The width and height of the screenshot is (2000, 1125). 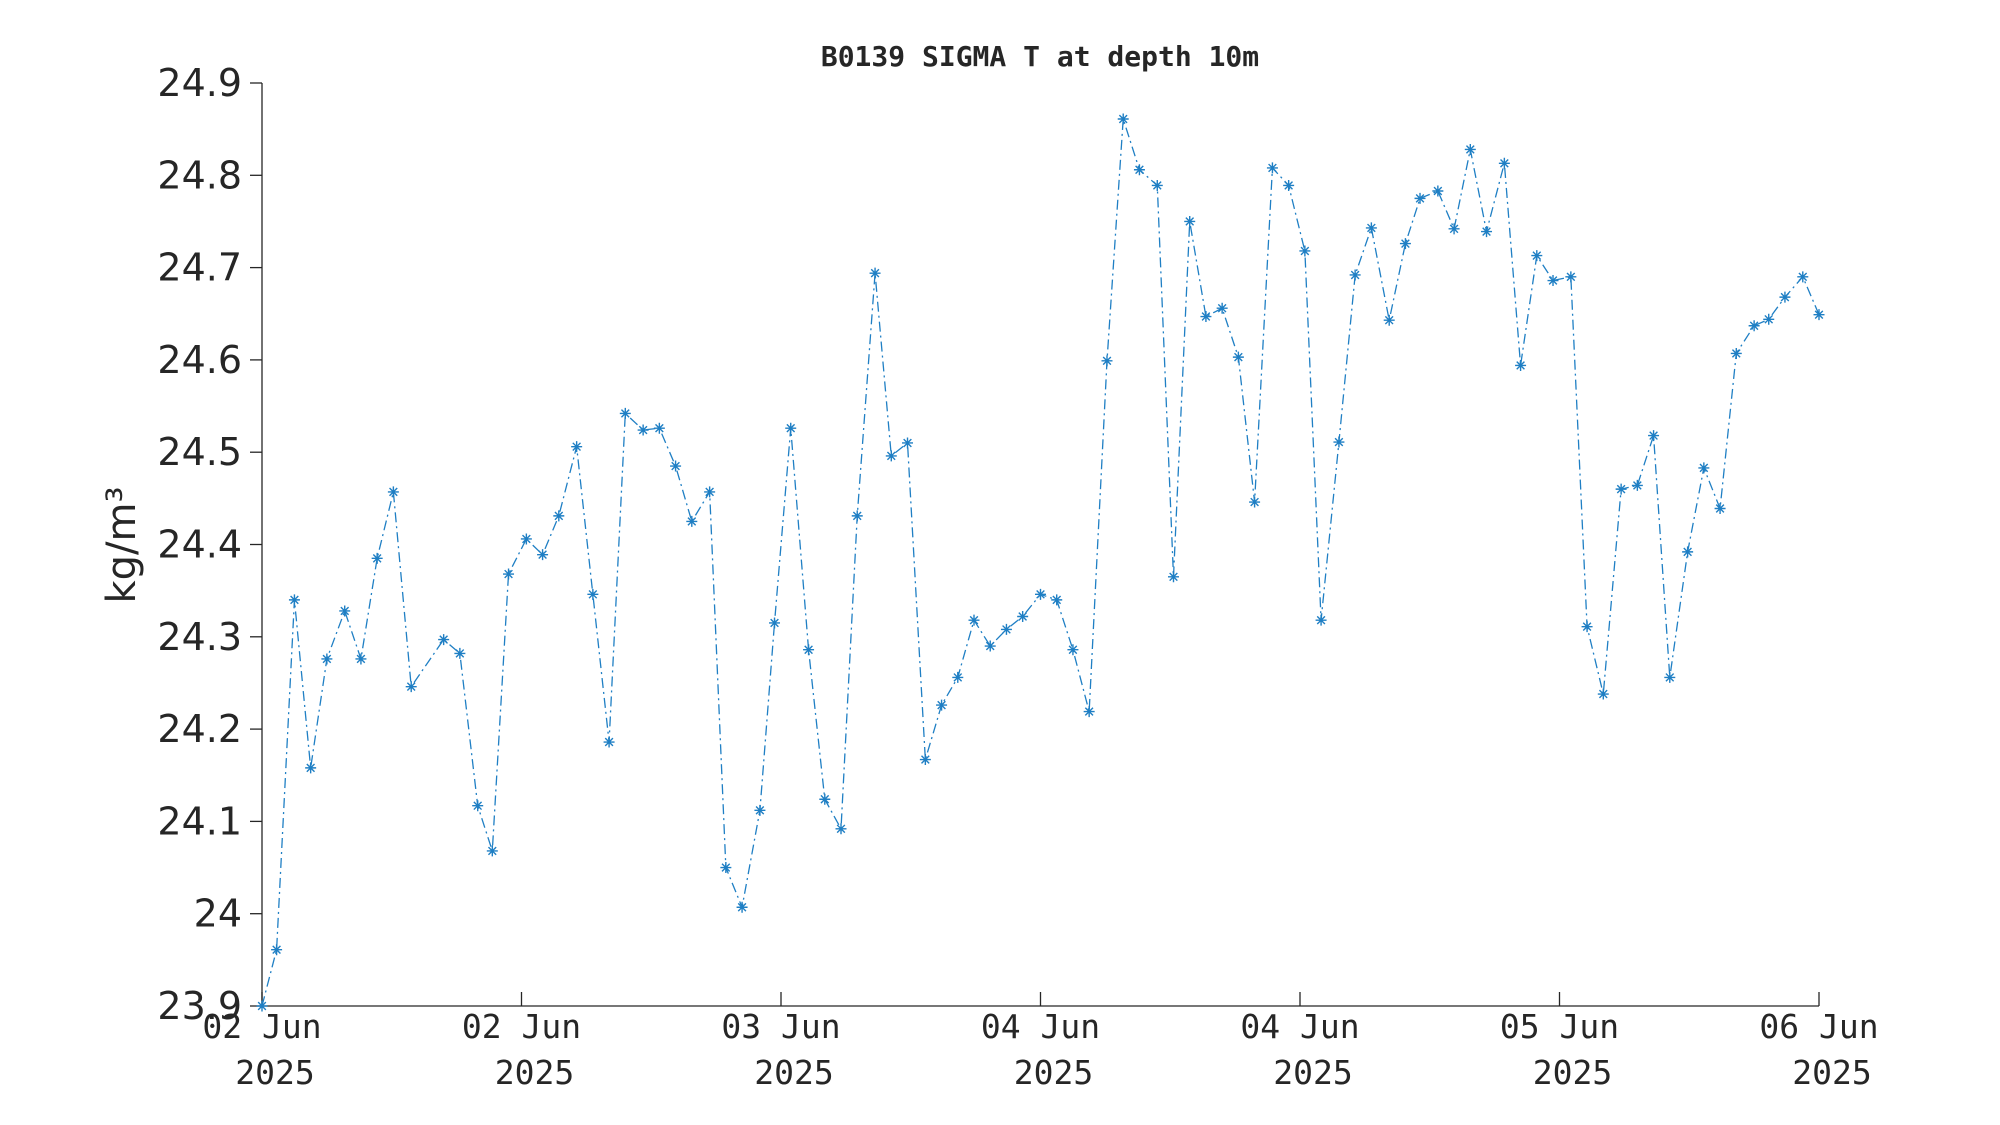 What do you see at coordinates (199, 268) in the screenshot?
I see `y-tick-label: 24.7` at bounding box center [199, 268].